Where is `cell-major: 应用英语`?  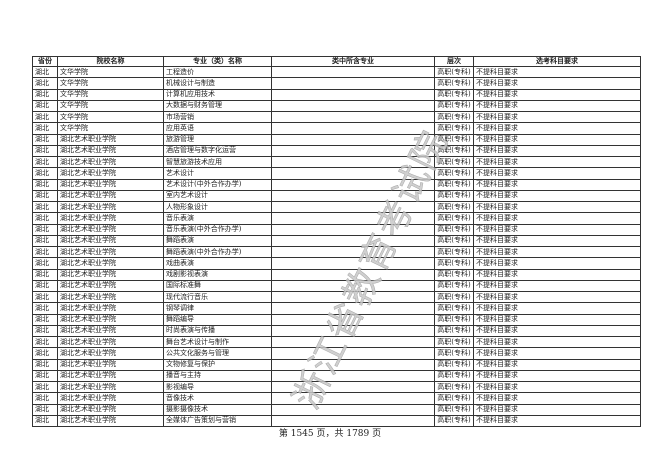
cell-major: 应用英语 is located at coordinates (217, 128).